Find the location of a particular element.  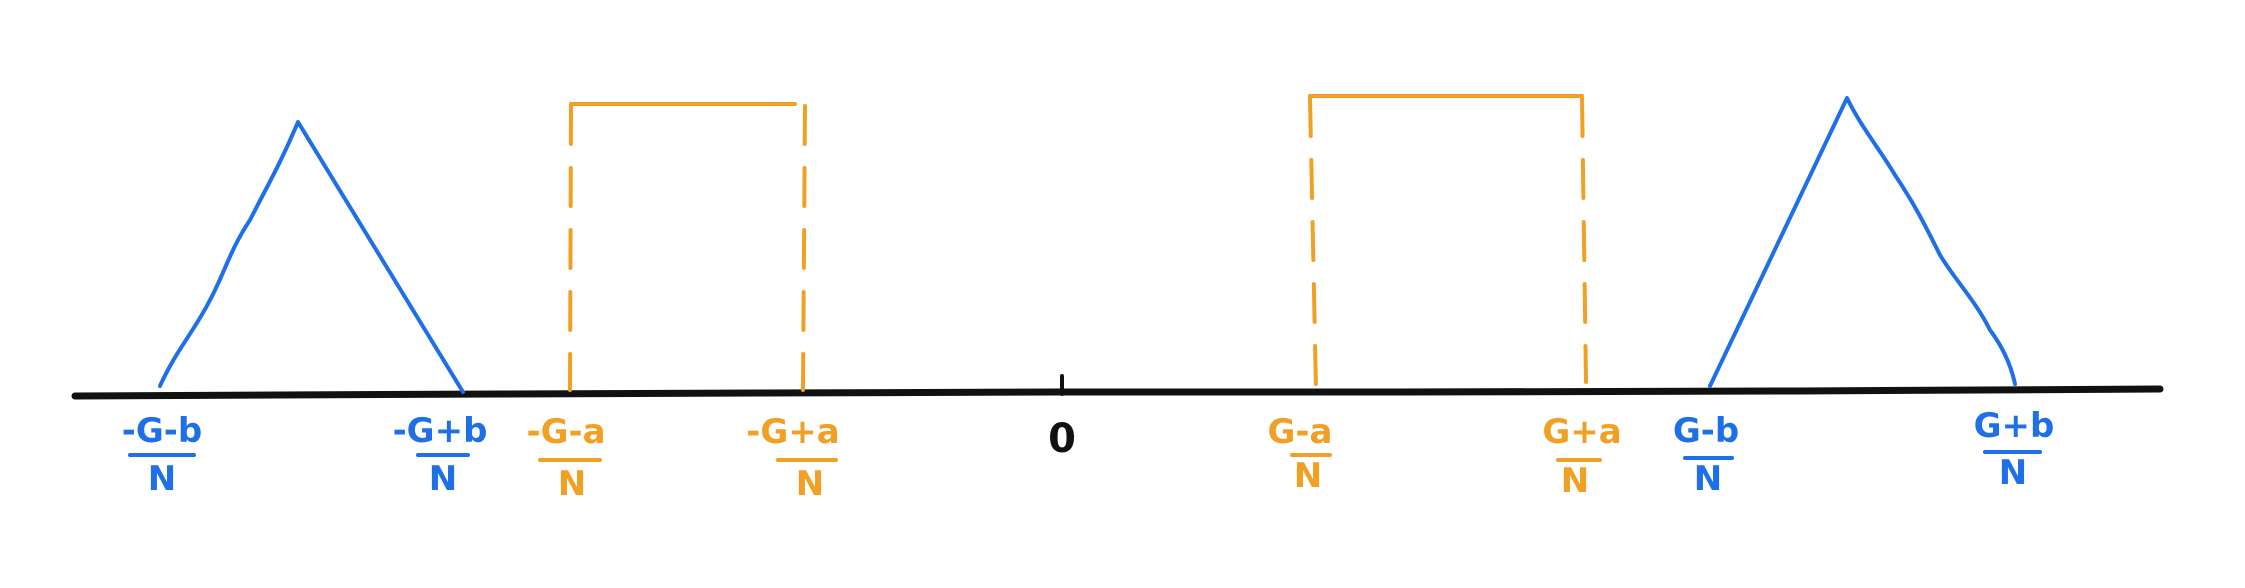

label-neg-g-minus-b: -G-b N is located at coordinates (162, 455).